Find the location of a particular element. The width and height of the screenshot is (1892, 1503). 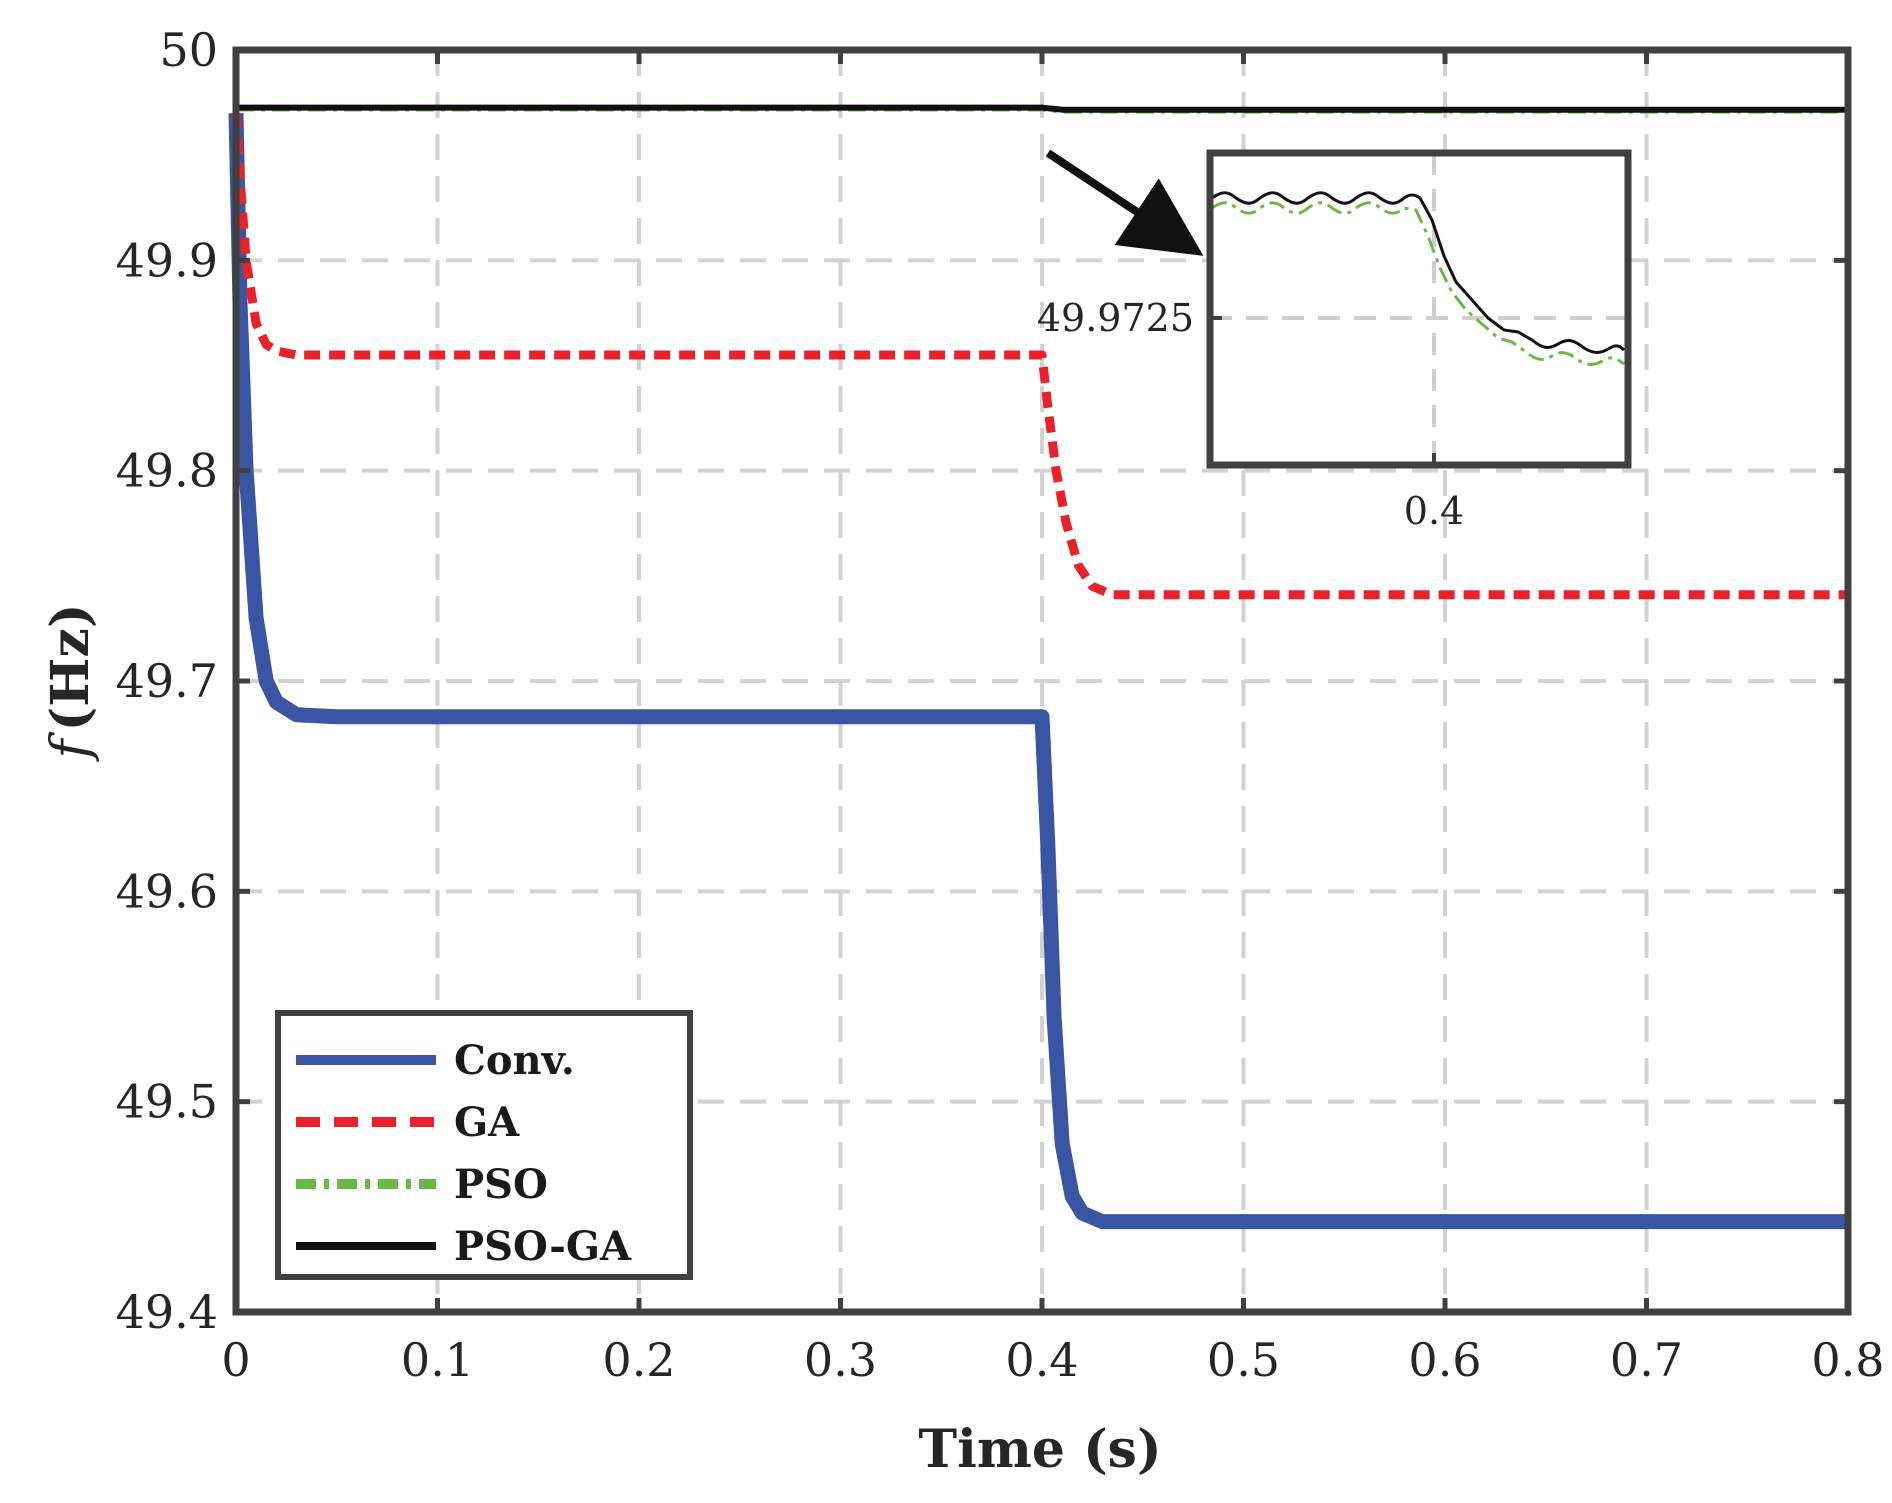

x-tick-label-6: 0.6 is located at coordinates (1444, 1360).